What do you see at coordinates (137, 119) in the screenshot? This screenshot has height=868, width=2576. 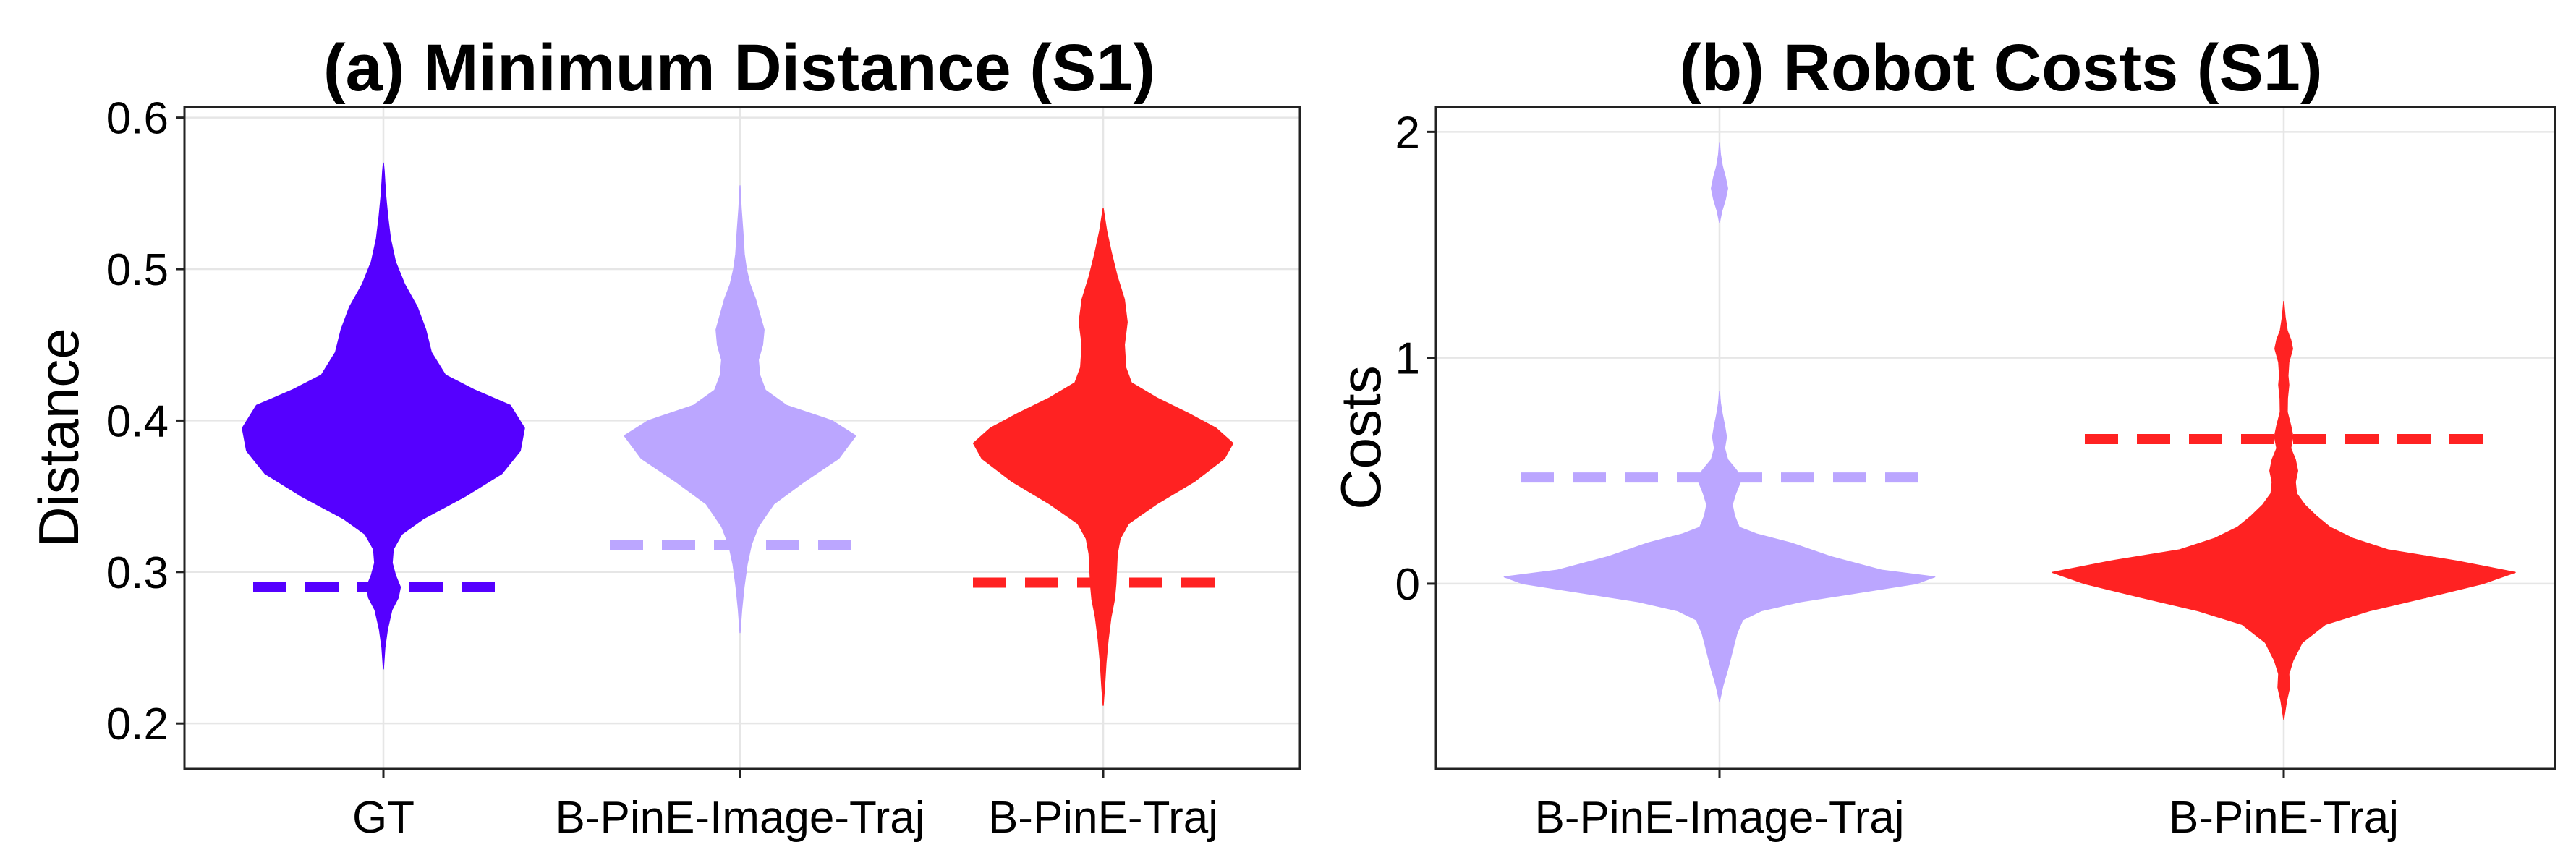 I see `y-tick-label-a-4: 0.6` at bounding box center [137, 119].